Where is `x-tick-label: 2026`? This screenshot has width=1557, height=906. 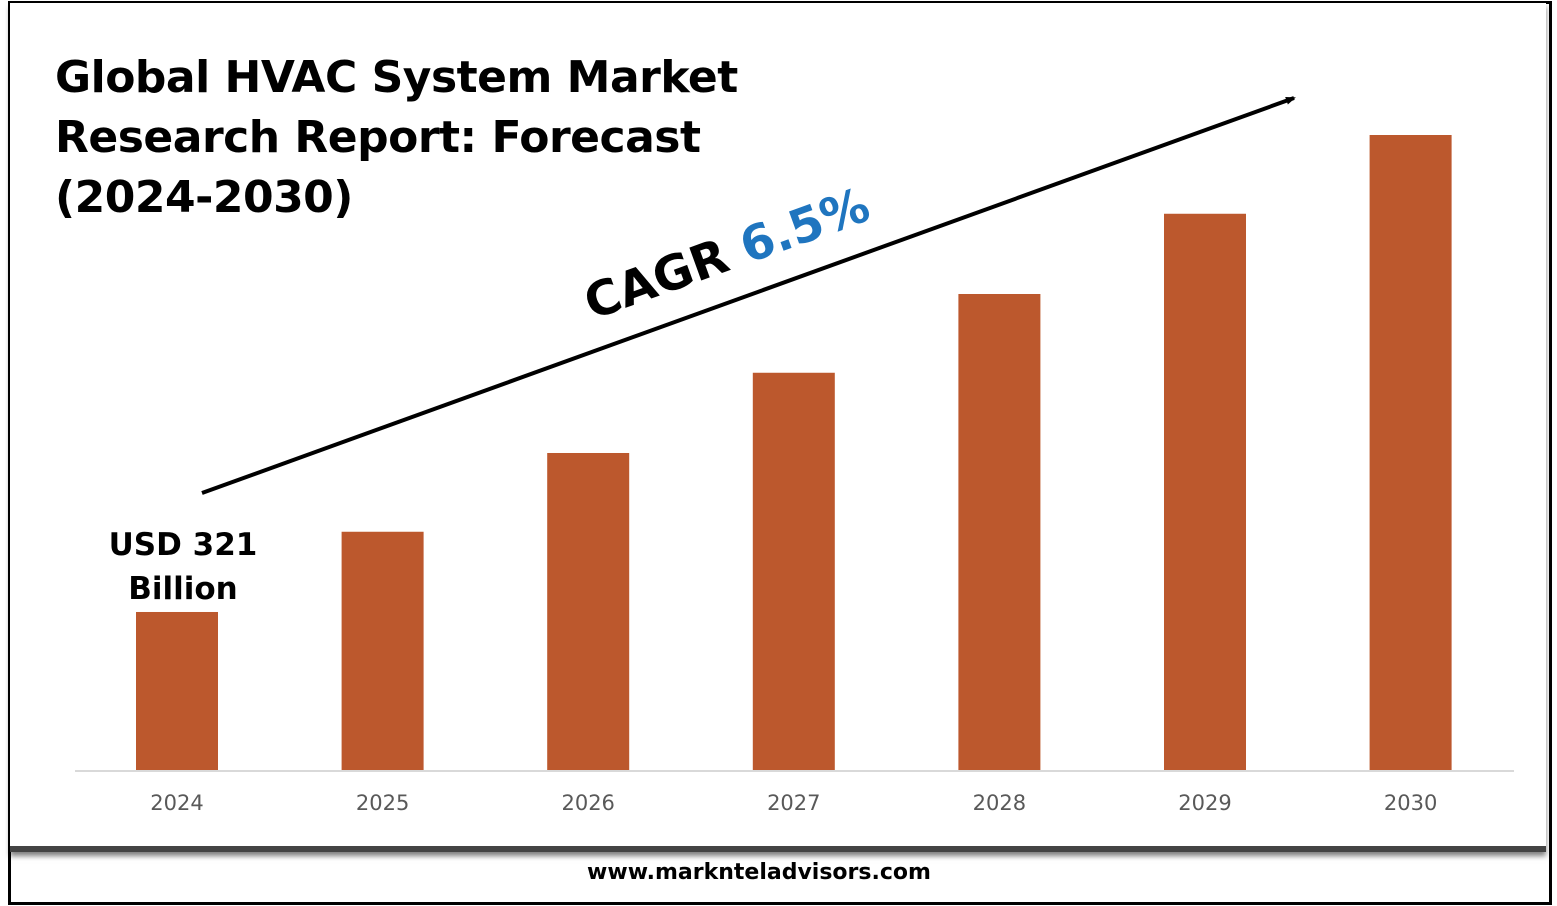
x-tick-label: 2026 is located at coordinates (587, 803).